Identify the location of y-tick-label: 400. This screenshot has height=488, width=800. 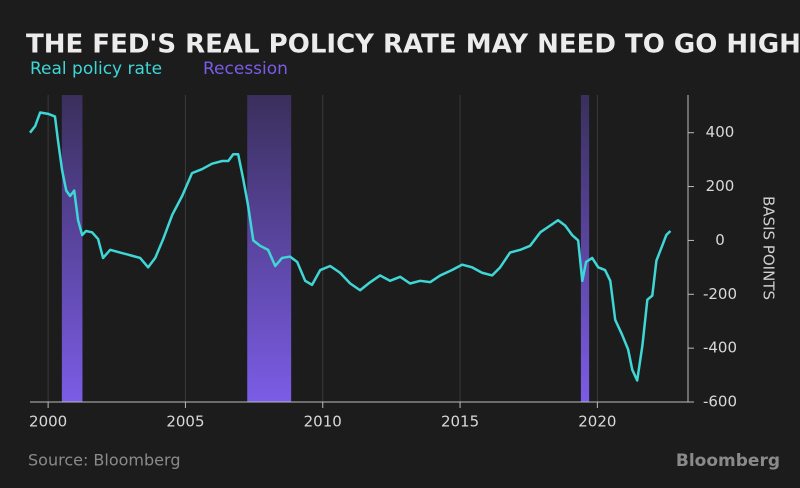
(720, 132).